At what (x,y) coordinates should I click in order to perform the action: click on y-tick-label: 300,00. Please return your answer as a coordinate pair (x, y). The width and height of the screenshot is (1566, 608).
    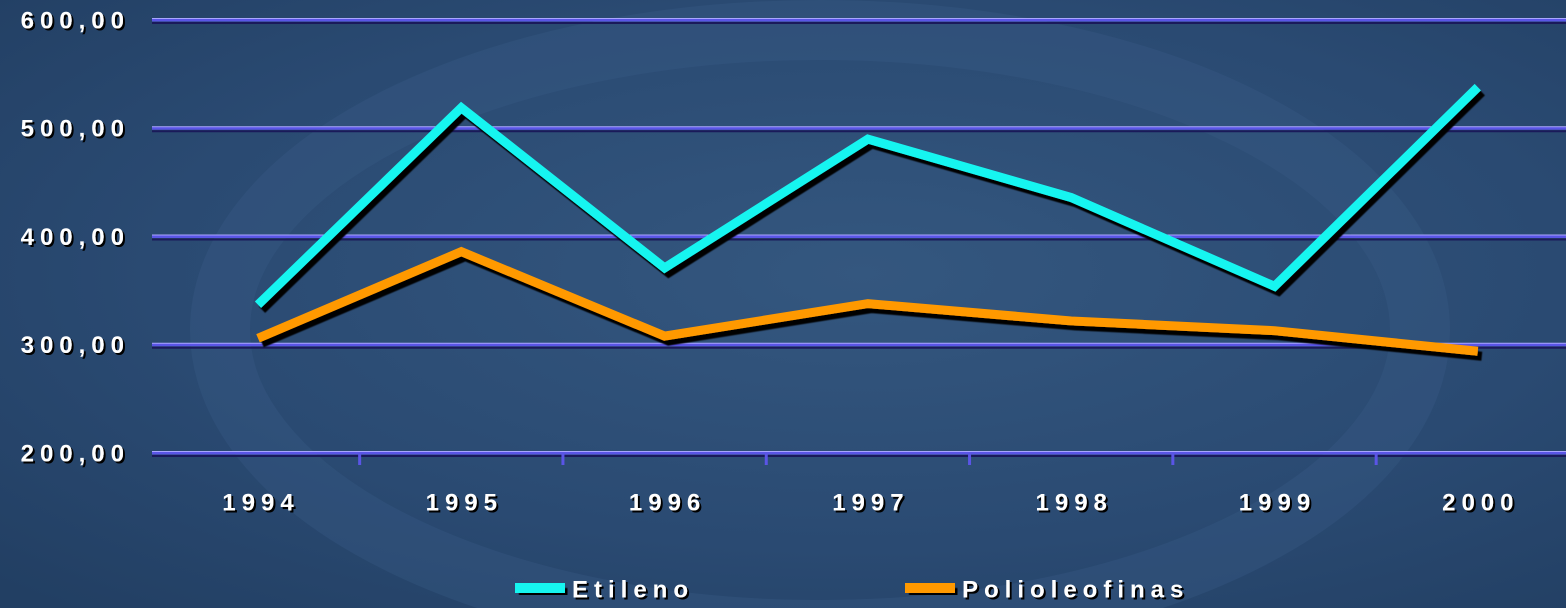
    Looking at the image, I should click on (75, 345).